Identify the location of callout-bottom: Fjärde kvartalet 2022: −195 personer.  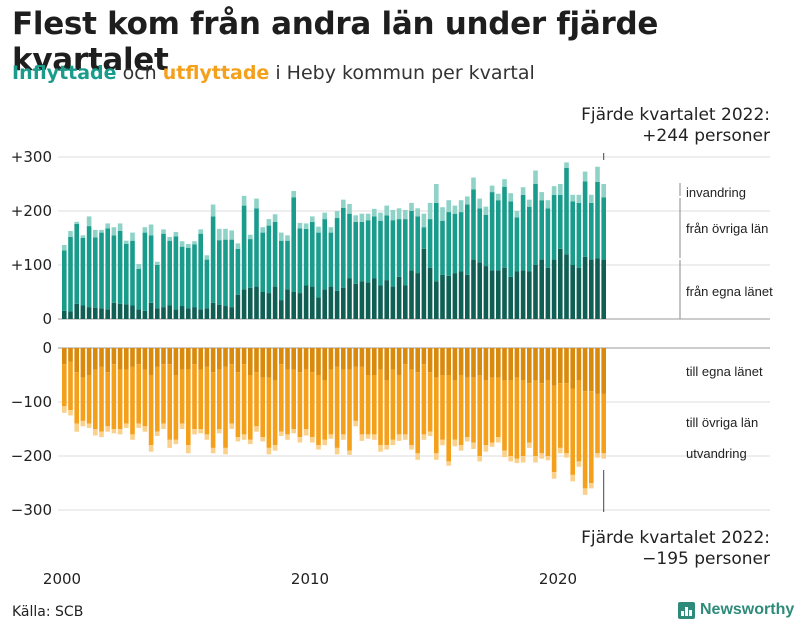
(650, 549).